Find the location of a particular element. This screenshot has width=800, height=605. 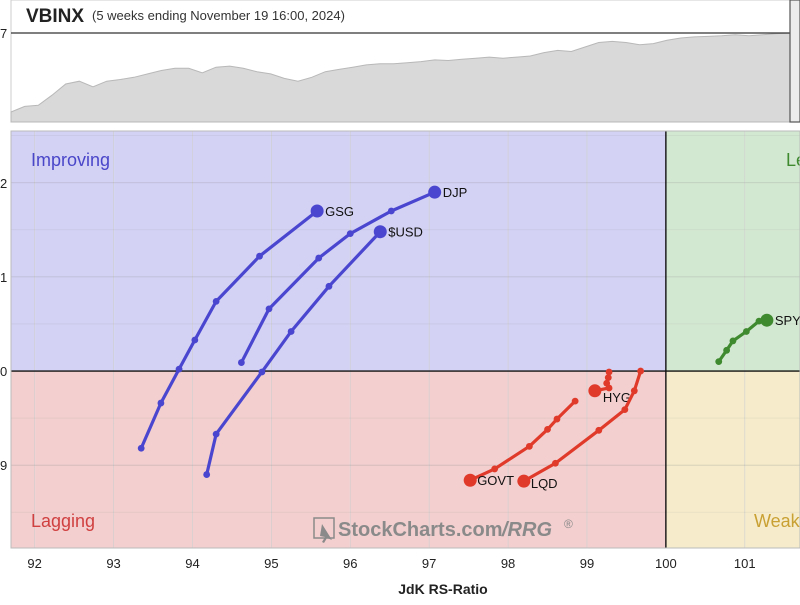

series-djp: DJP is located at coordinates (352, 275).